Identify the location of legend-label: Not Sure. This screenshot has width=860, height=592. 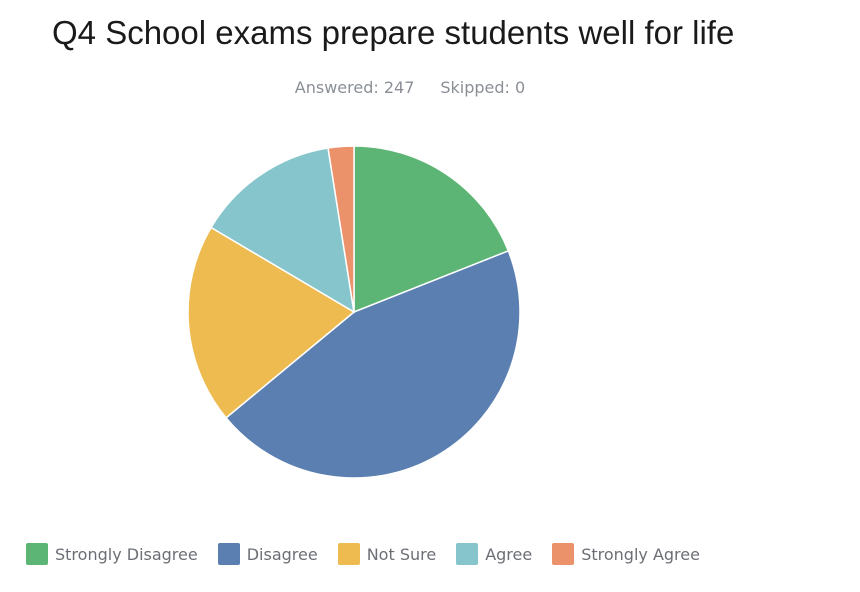
(401, 554).